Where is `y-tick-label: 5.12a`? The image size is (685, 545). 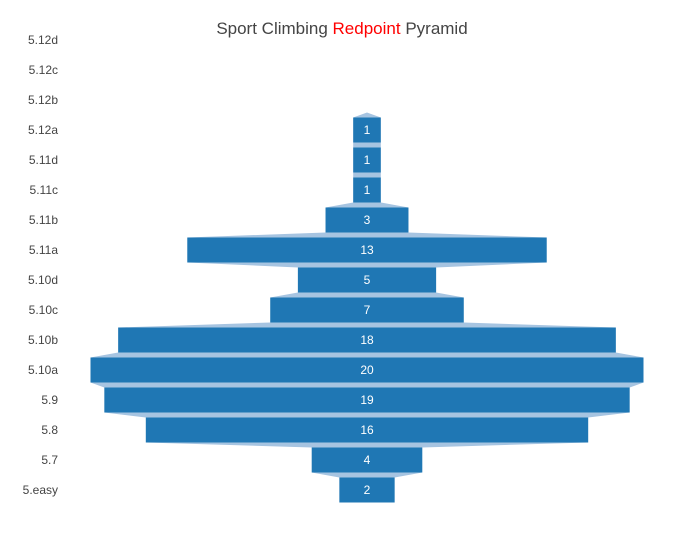
y-tick-label: 5.12a is located at coordinates (43, 130).